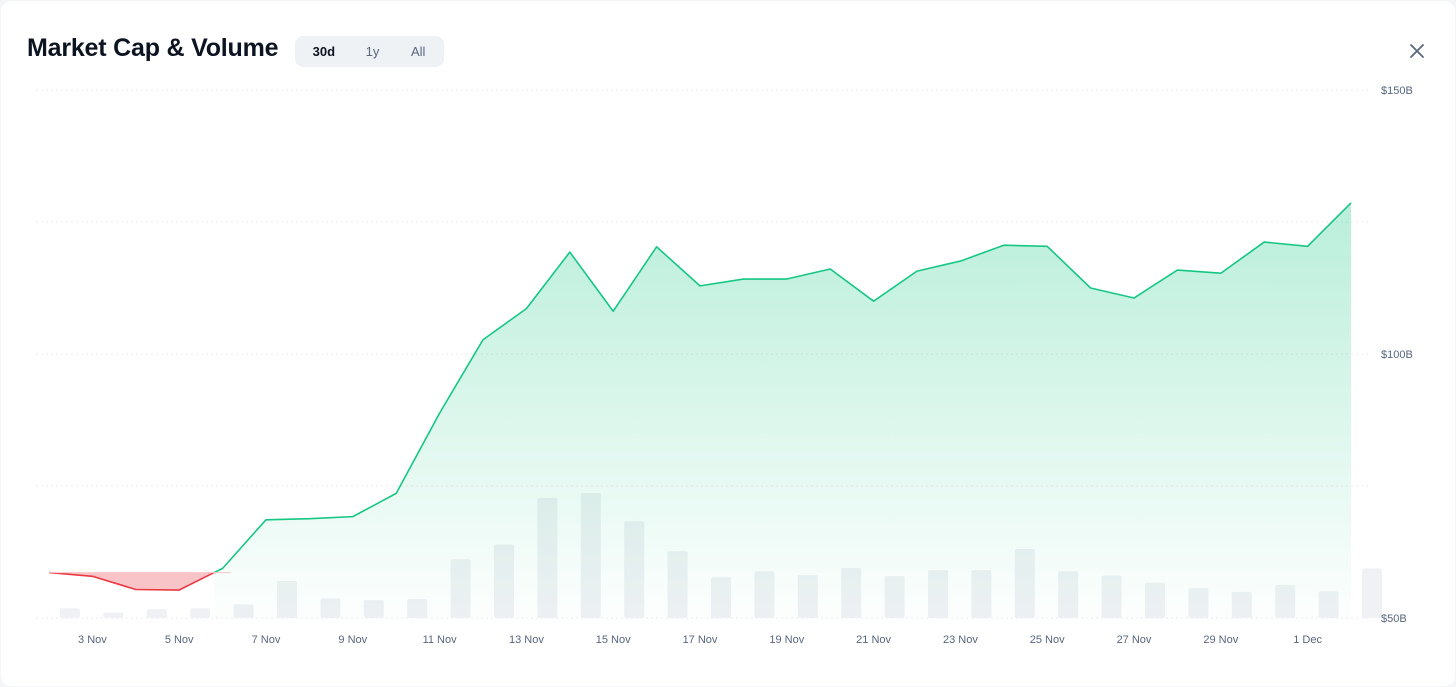  Describe the element at coordinates (266, 640) in the screenshot. I see `x-tick-label: 7 Nov` at that location.